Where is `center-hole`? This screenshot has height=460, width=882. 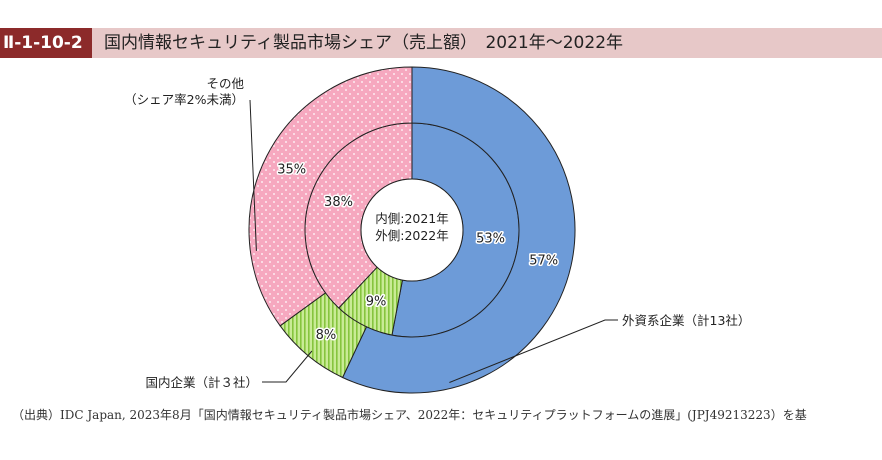 center-hole is located at coordinates (412, 230).